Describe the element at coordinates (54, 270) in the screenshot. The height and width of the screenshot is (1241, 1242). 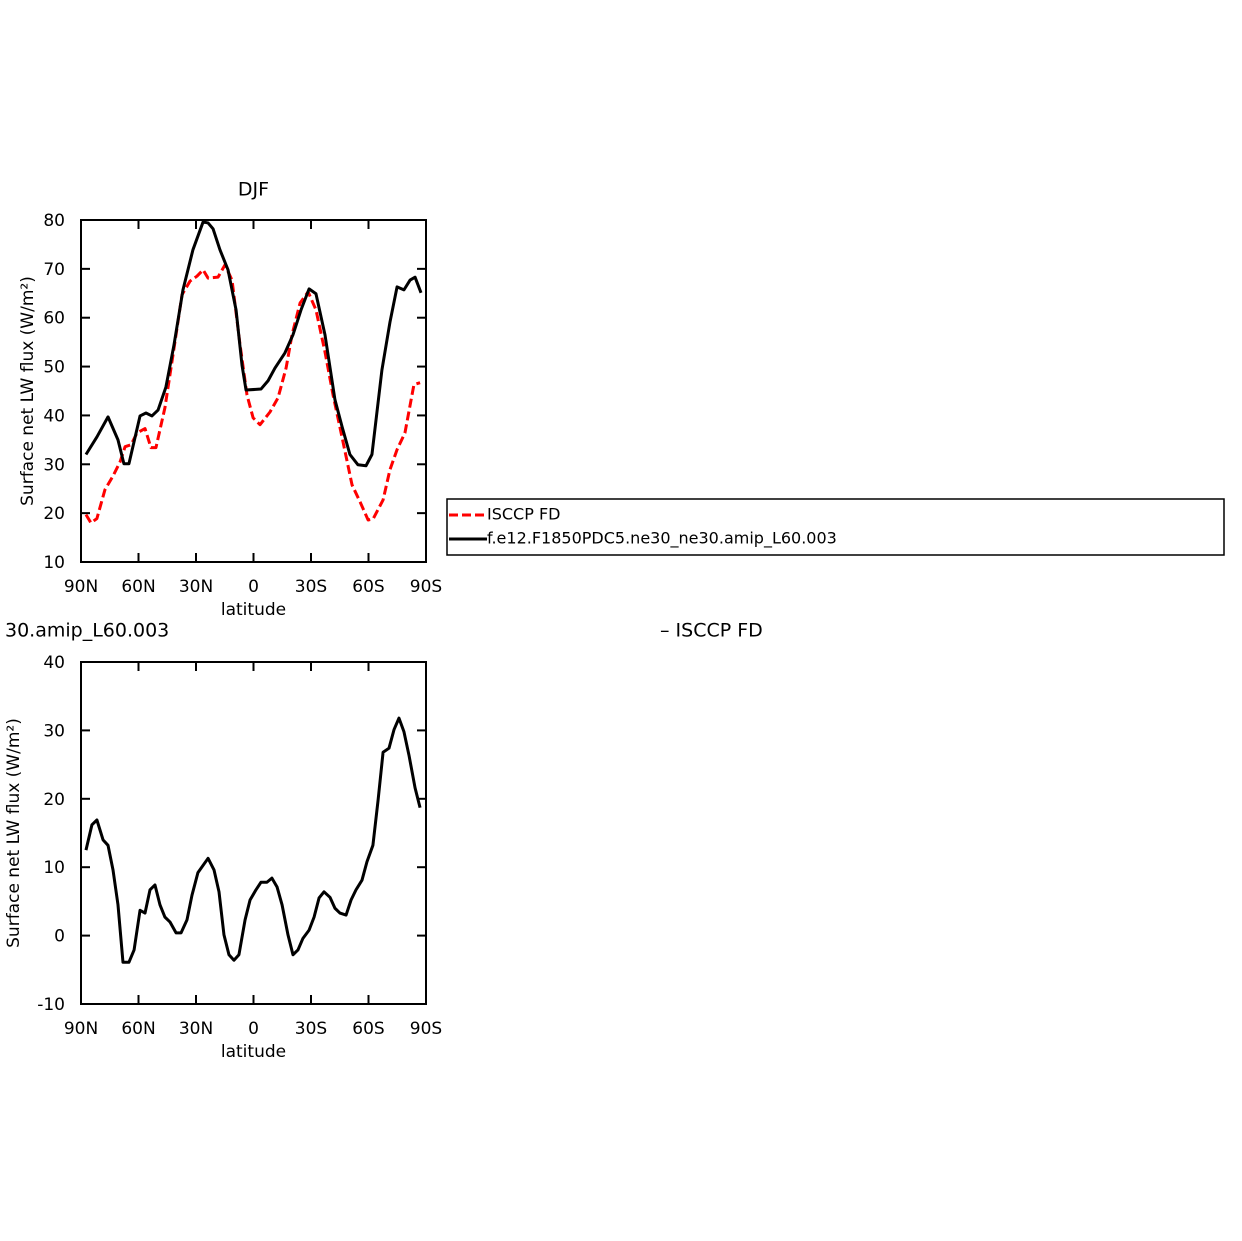
I see `y-tick-label: 70` at that location.